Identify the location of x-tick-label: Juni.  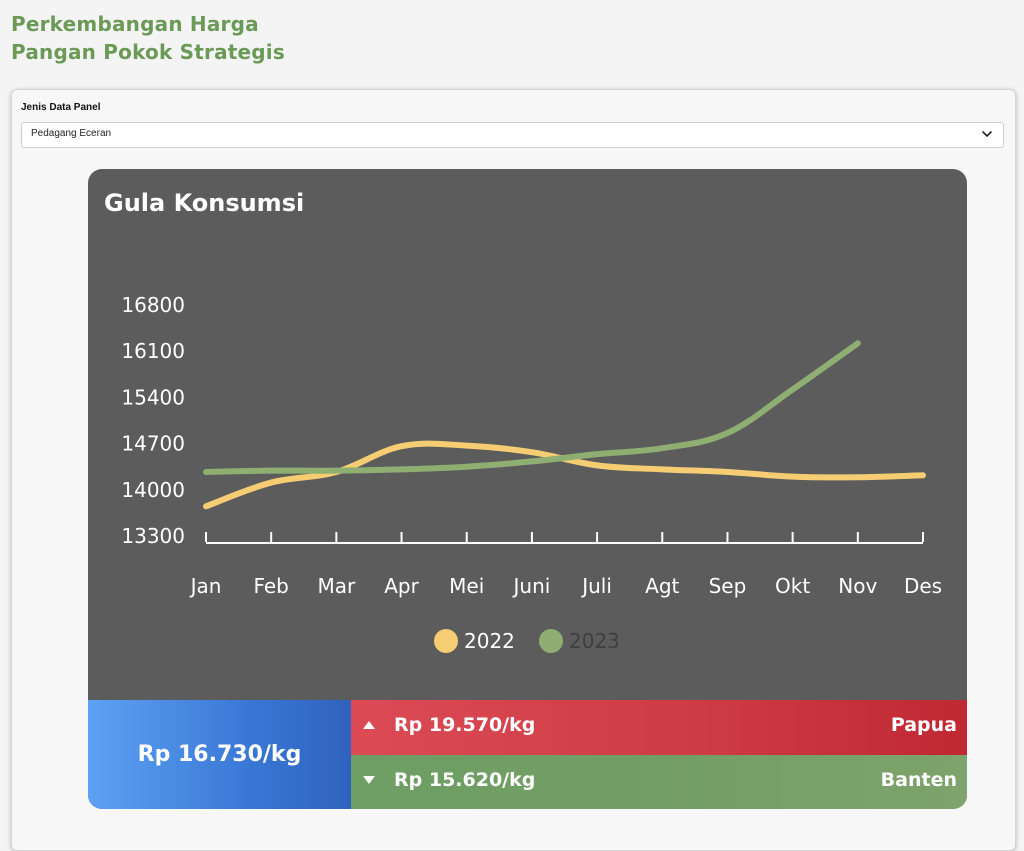
(531, 586).